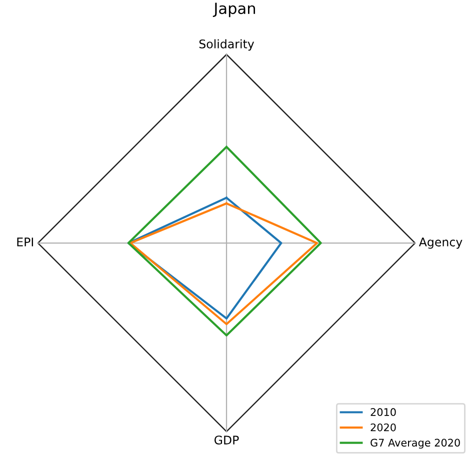 This screenshot has height=458, width=470. Describe the element at coordinates (226, 440) in the screenshot. I see `spoke-label: GDP` at that location.